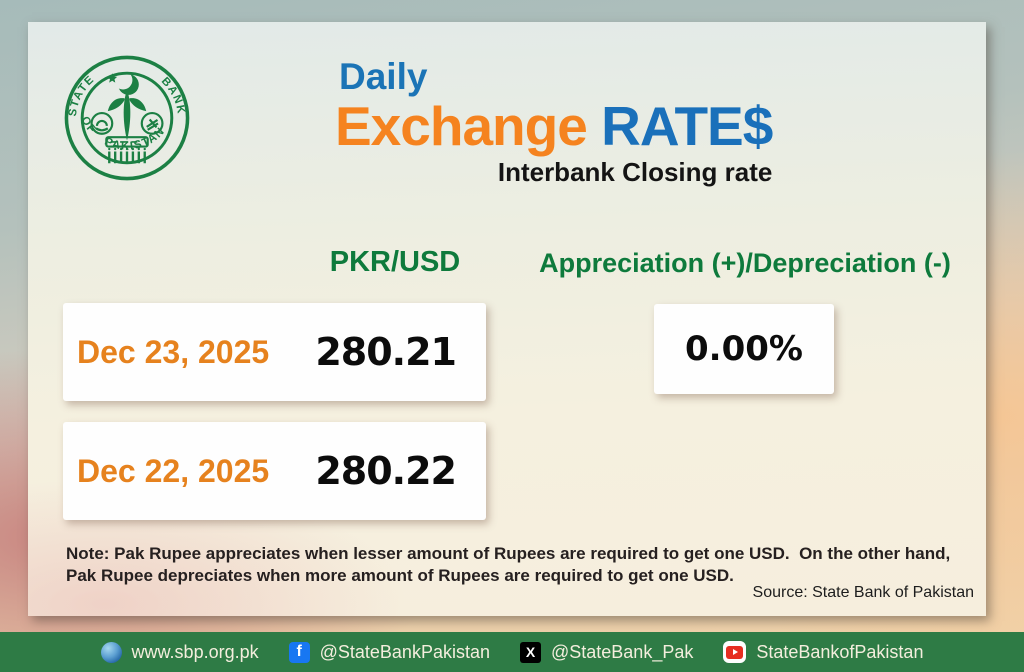 The image size is (1024, 672). What do you see at coordinates (383, 76) in the screenshot?
I see `kicker-daily: Daily` at bounding box center [383, 76].